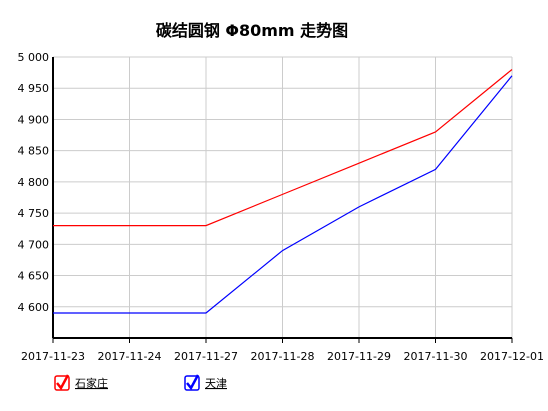  What do you see at coordinates (34, 88) in the screenshot?
I see `y-tick-label: 4 950` at bounding box center [34, 88].